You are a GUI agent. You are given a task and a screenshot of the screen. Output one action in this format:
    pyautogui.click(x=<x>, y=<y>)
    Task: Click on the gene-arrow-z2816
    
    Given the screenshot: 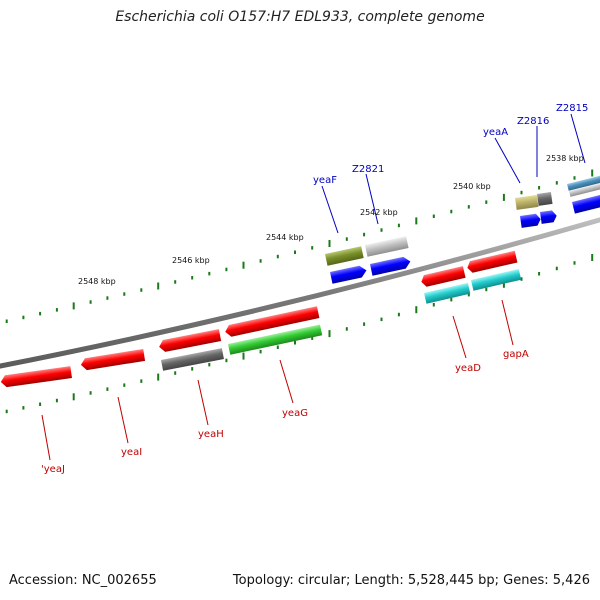 What is the action you would take?
    pyautogui.click(x=545, y=199)
    